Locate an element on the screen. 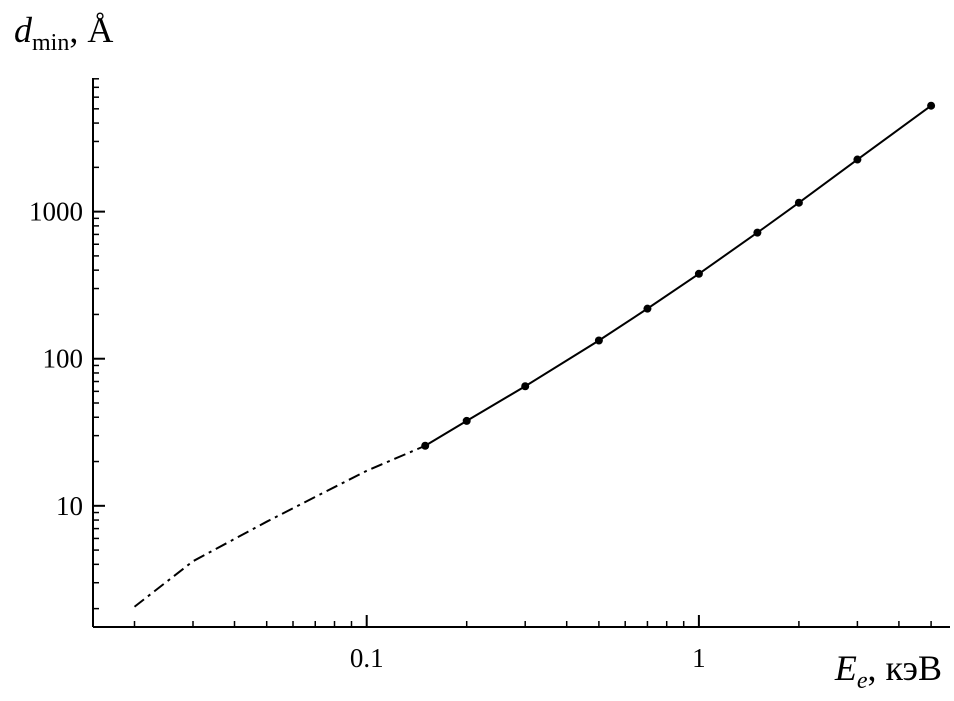 The image size is (954, 701). x-label-subscript: e is located at coordinates (862, 681).